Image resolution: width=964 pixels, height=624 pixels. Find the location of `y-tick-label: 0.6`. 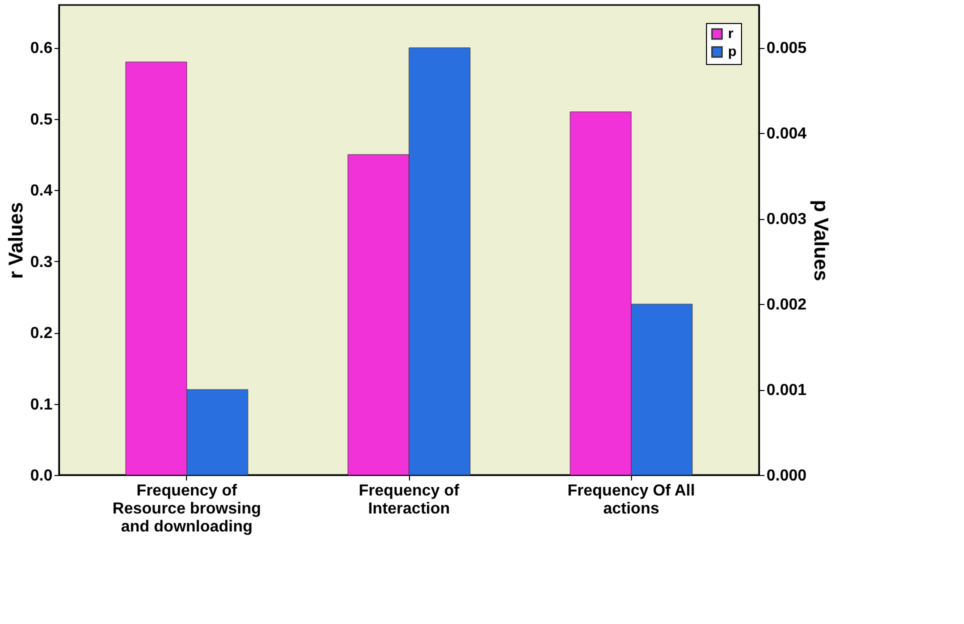

y-tick-label: 0.6 is located at coordinates (41, 49).